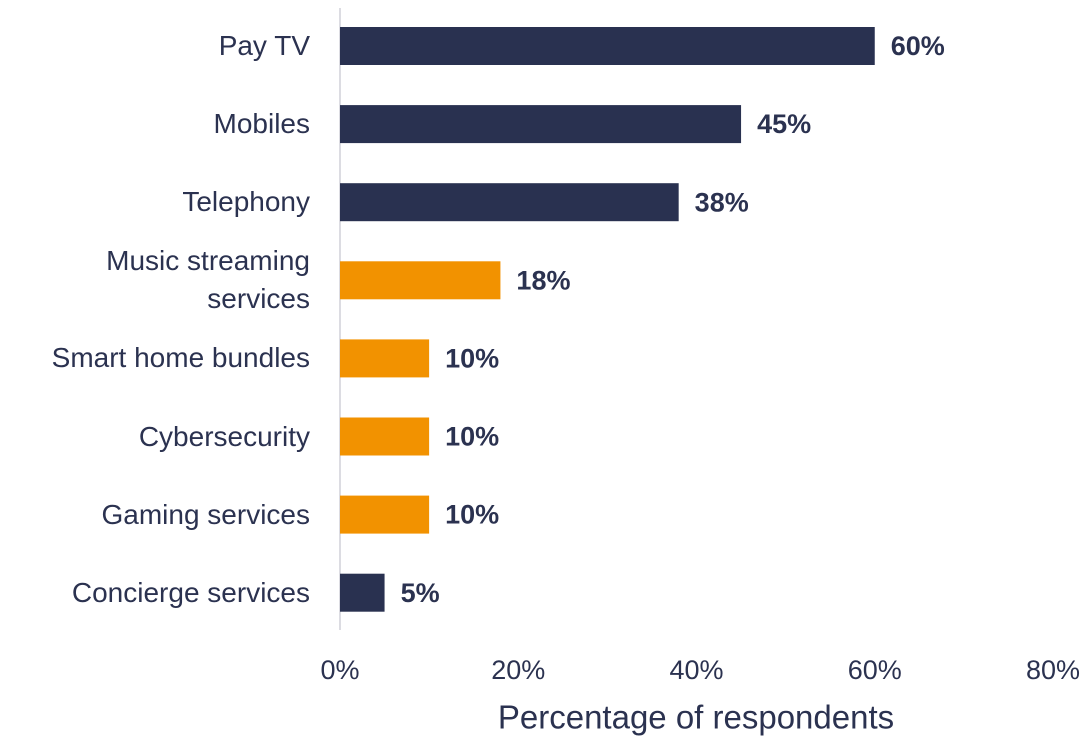 This screenshot has width=1087, height=741. I want to click on value-label: 5%, so click(420, 593).